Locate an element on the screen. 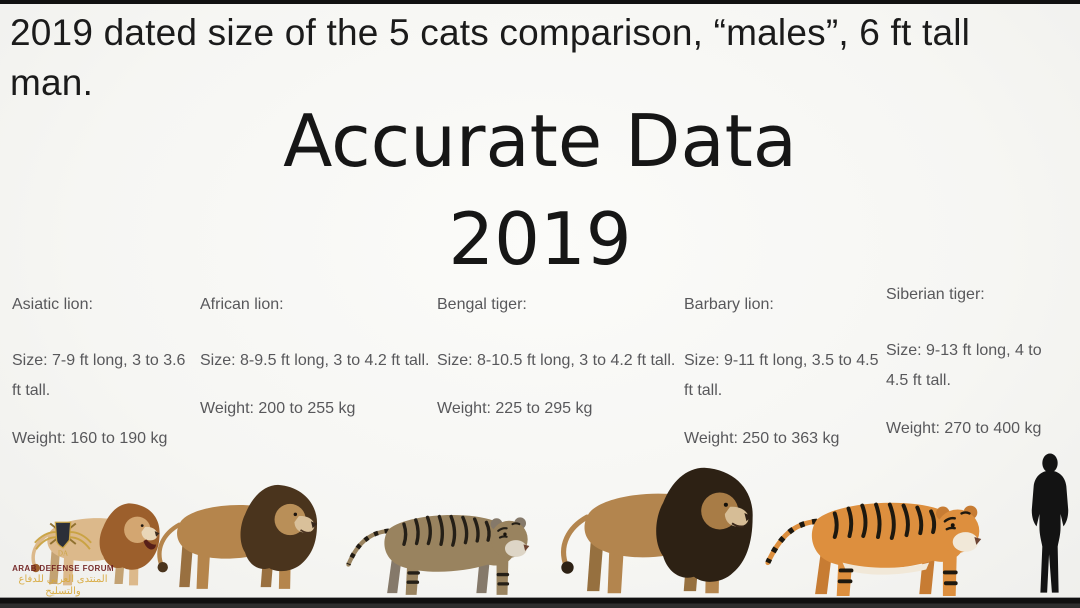  bengal-tiger-image is located at coordinates (438, 554).